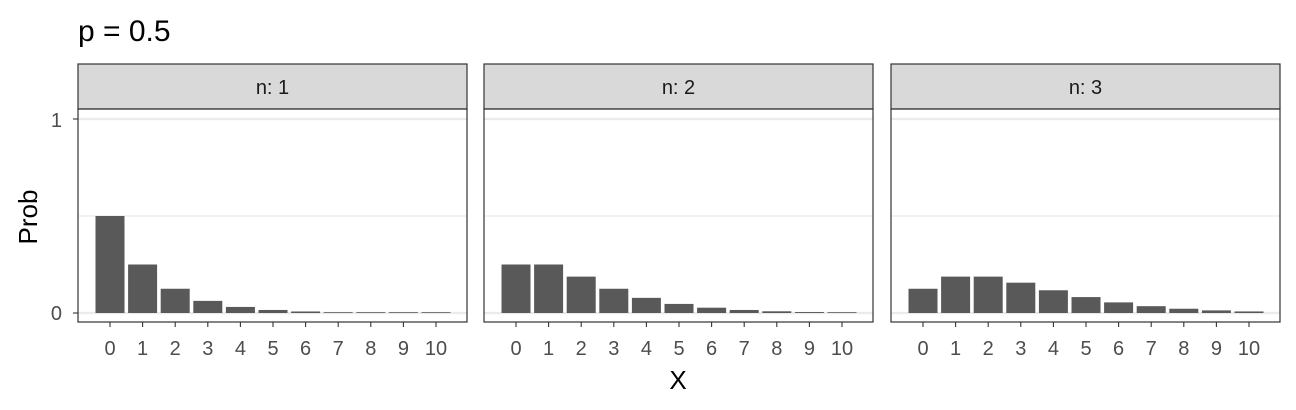  I want to click on x-axis-title: X, so click(677, 380).